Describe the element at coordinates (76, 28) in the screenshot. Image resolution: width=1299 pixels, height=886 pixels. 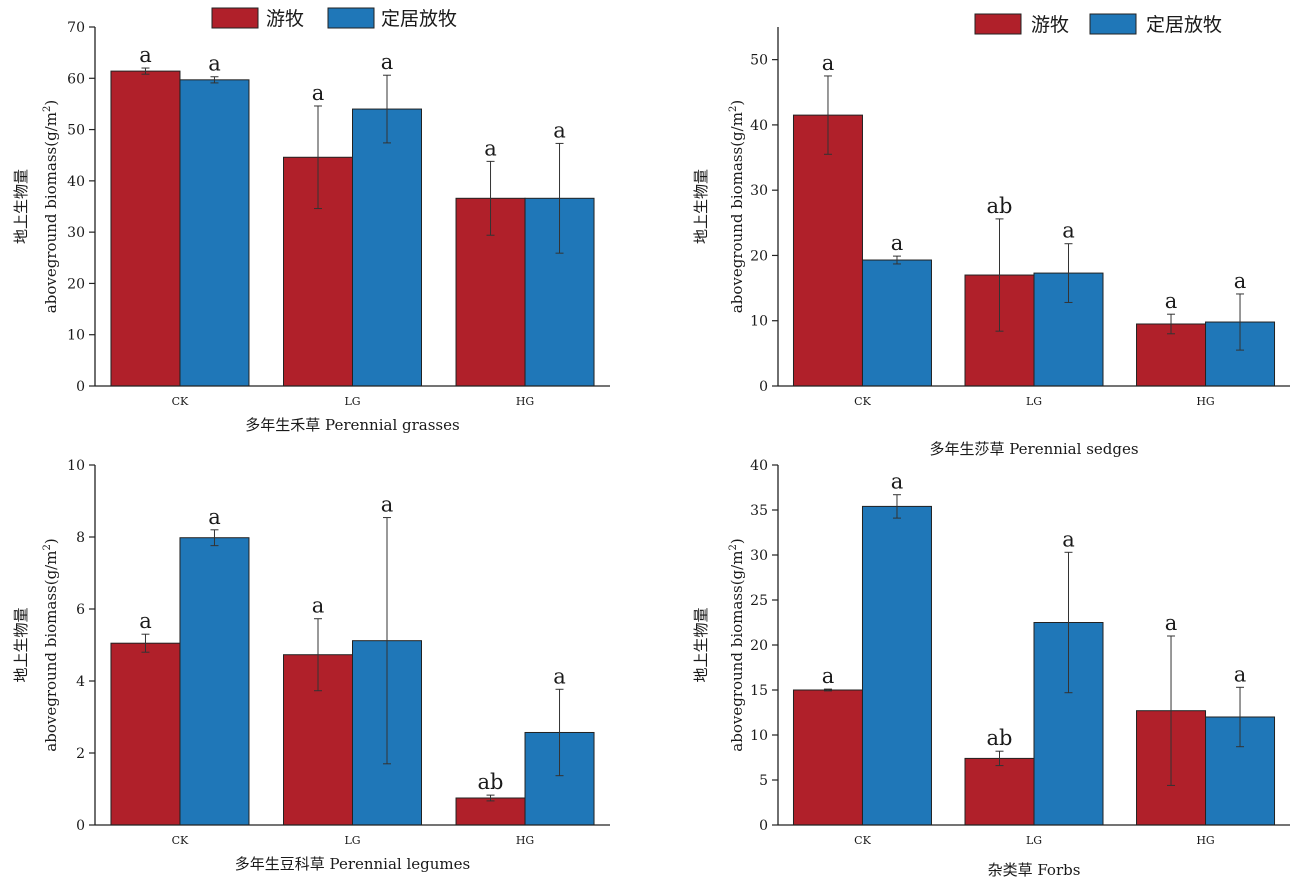
I see `y-tick-label: 70` at that location.